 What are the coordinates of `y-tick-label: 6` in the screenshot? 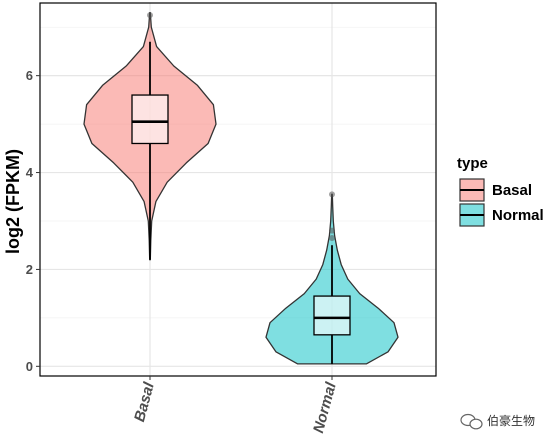 It's located at (29, 75).